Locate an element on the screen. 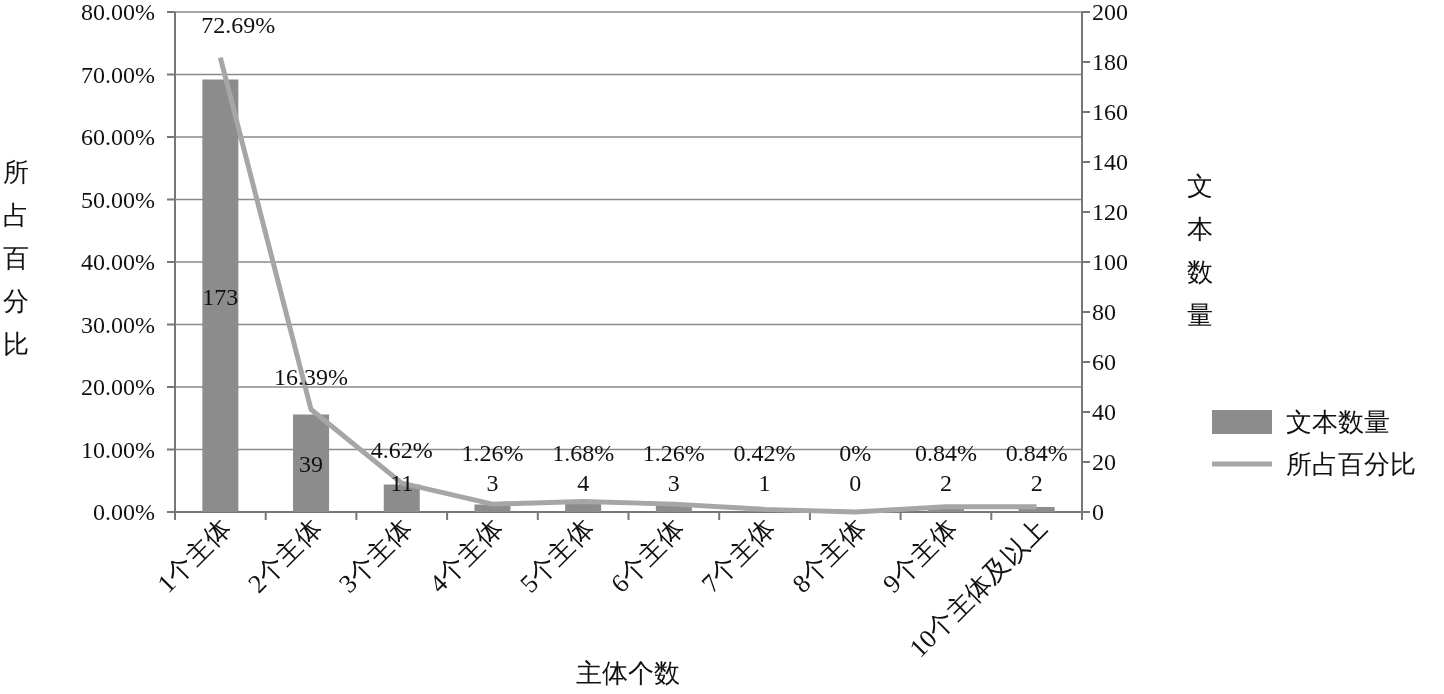 This screenshot has width=1444, height=694. data-label: 4 is located at coordinates (583, 483).